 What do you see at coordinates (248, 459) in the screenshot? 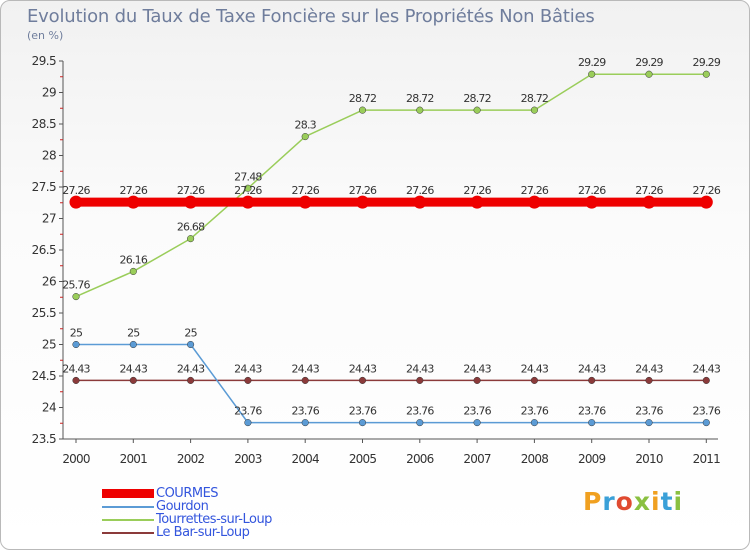
I see `x-tick-label: 2003` at bounding box center [248, 459].